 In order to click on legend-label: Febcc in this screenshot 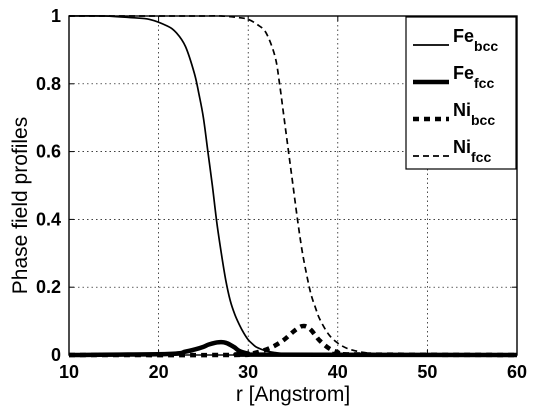, I will do `click(475, 40)`.